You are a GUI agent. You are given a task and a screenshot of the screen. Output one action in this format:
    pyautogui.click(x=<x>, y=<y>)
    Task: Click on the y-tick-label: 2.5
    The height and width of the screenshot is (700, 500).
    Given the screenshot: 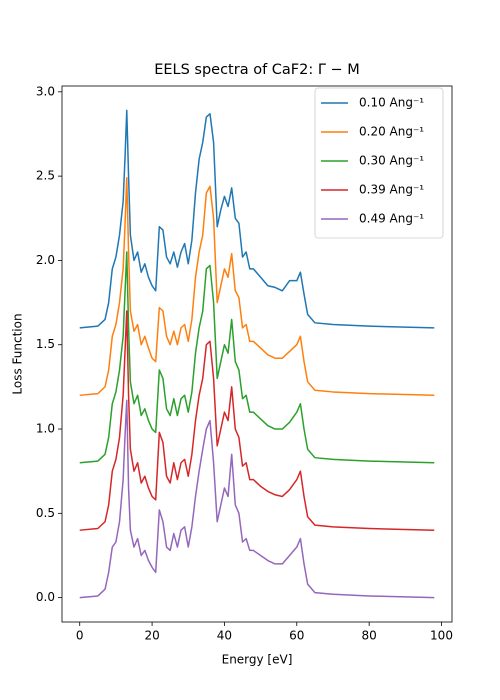 What is the action you would take?
    pyautogui.click(x=45, y=176)
    